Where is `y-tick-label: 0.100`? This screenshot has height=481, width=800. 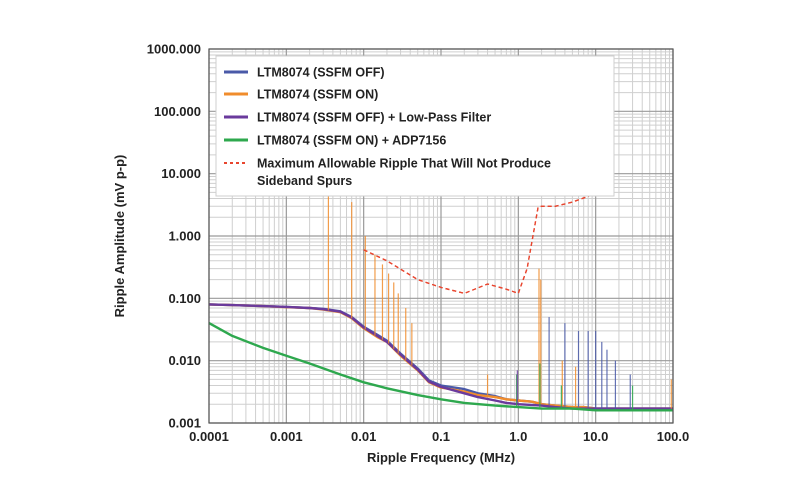 y-tick-label: 0.100 is located at coordinates (184, 298).